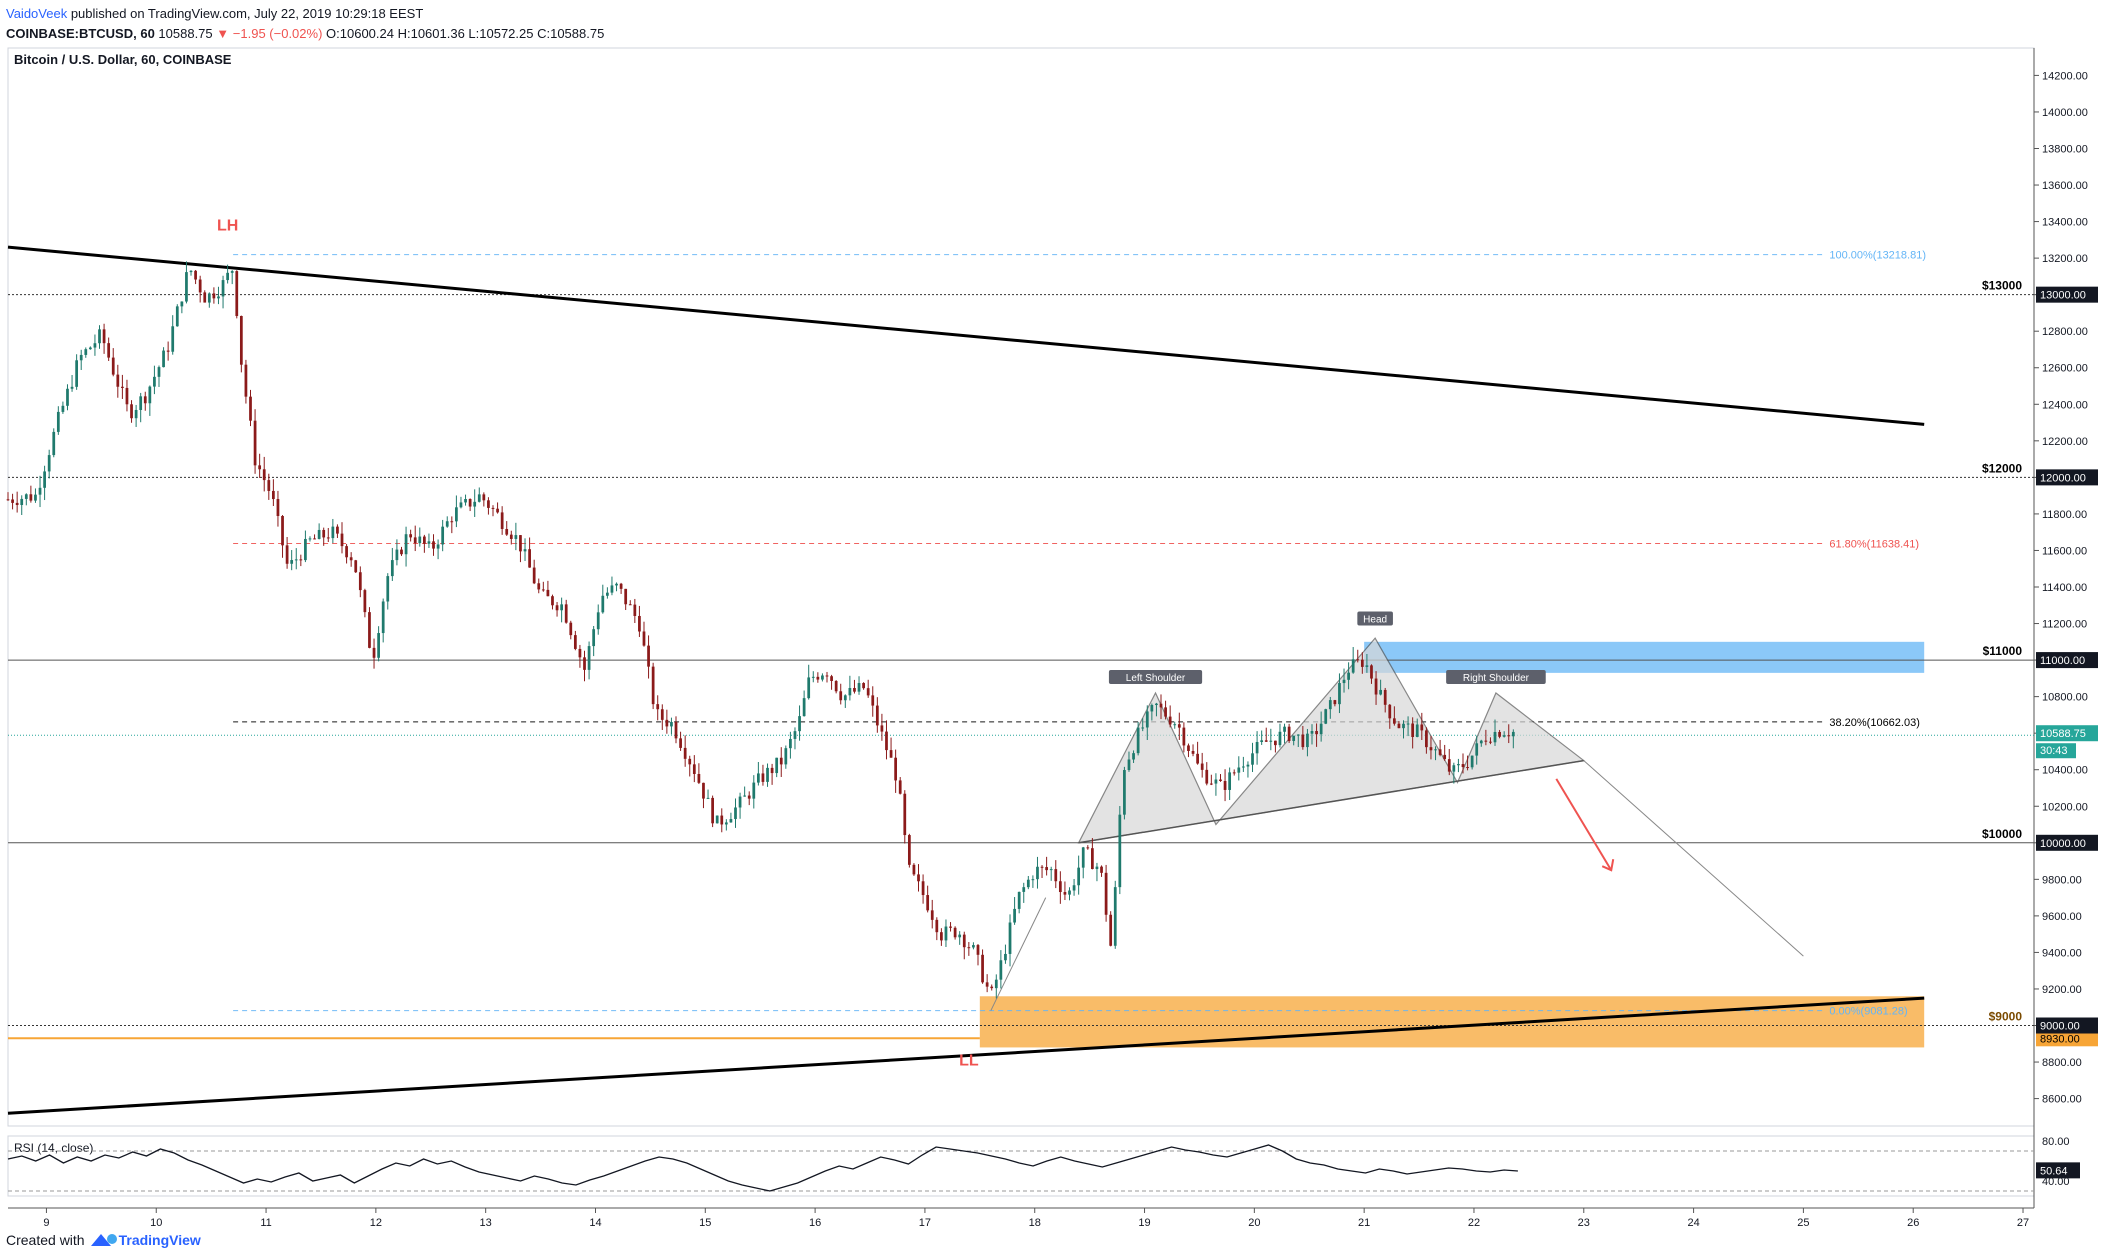  I want to click on rsi-line, so click(762, 1168).